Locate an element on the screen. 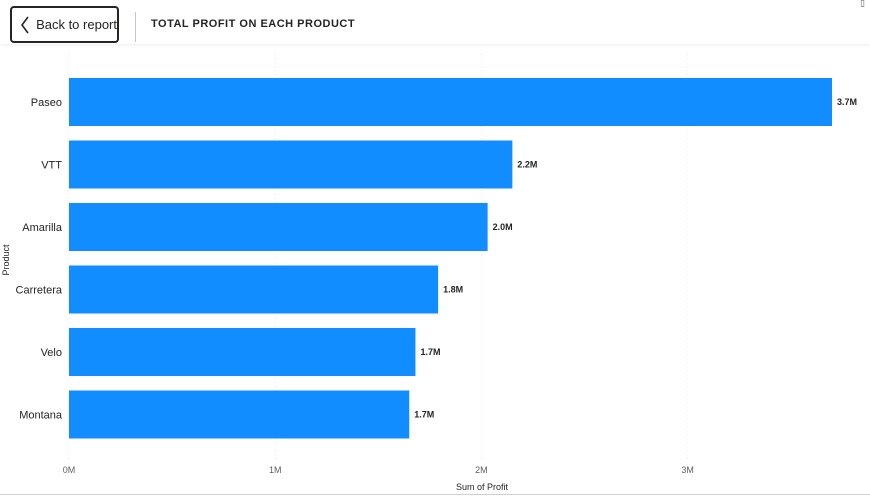  x-tick-label: 2M is located at coordinates (481, 470).